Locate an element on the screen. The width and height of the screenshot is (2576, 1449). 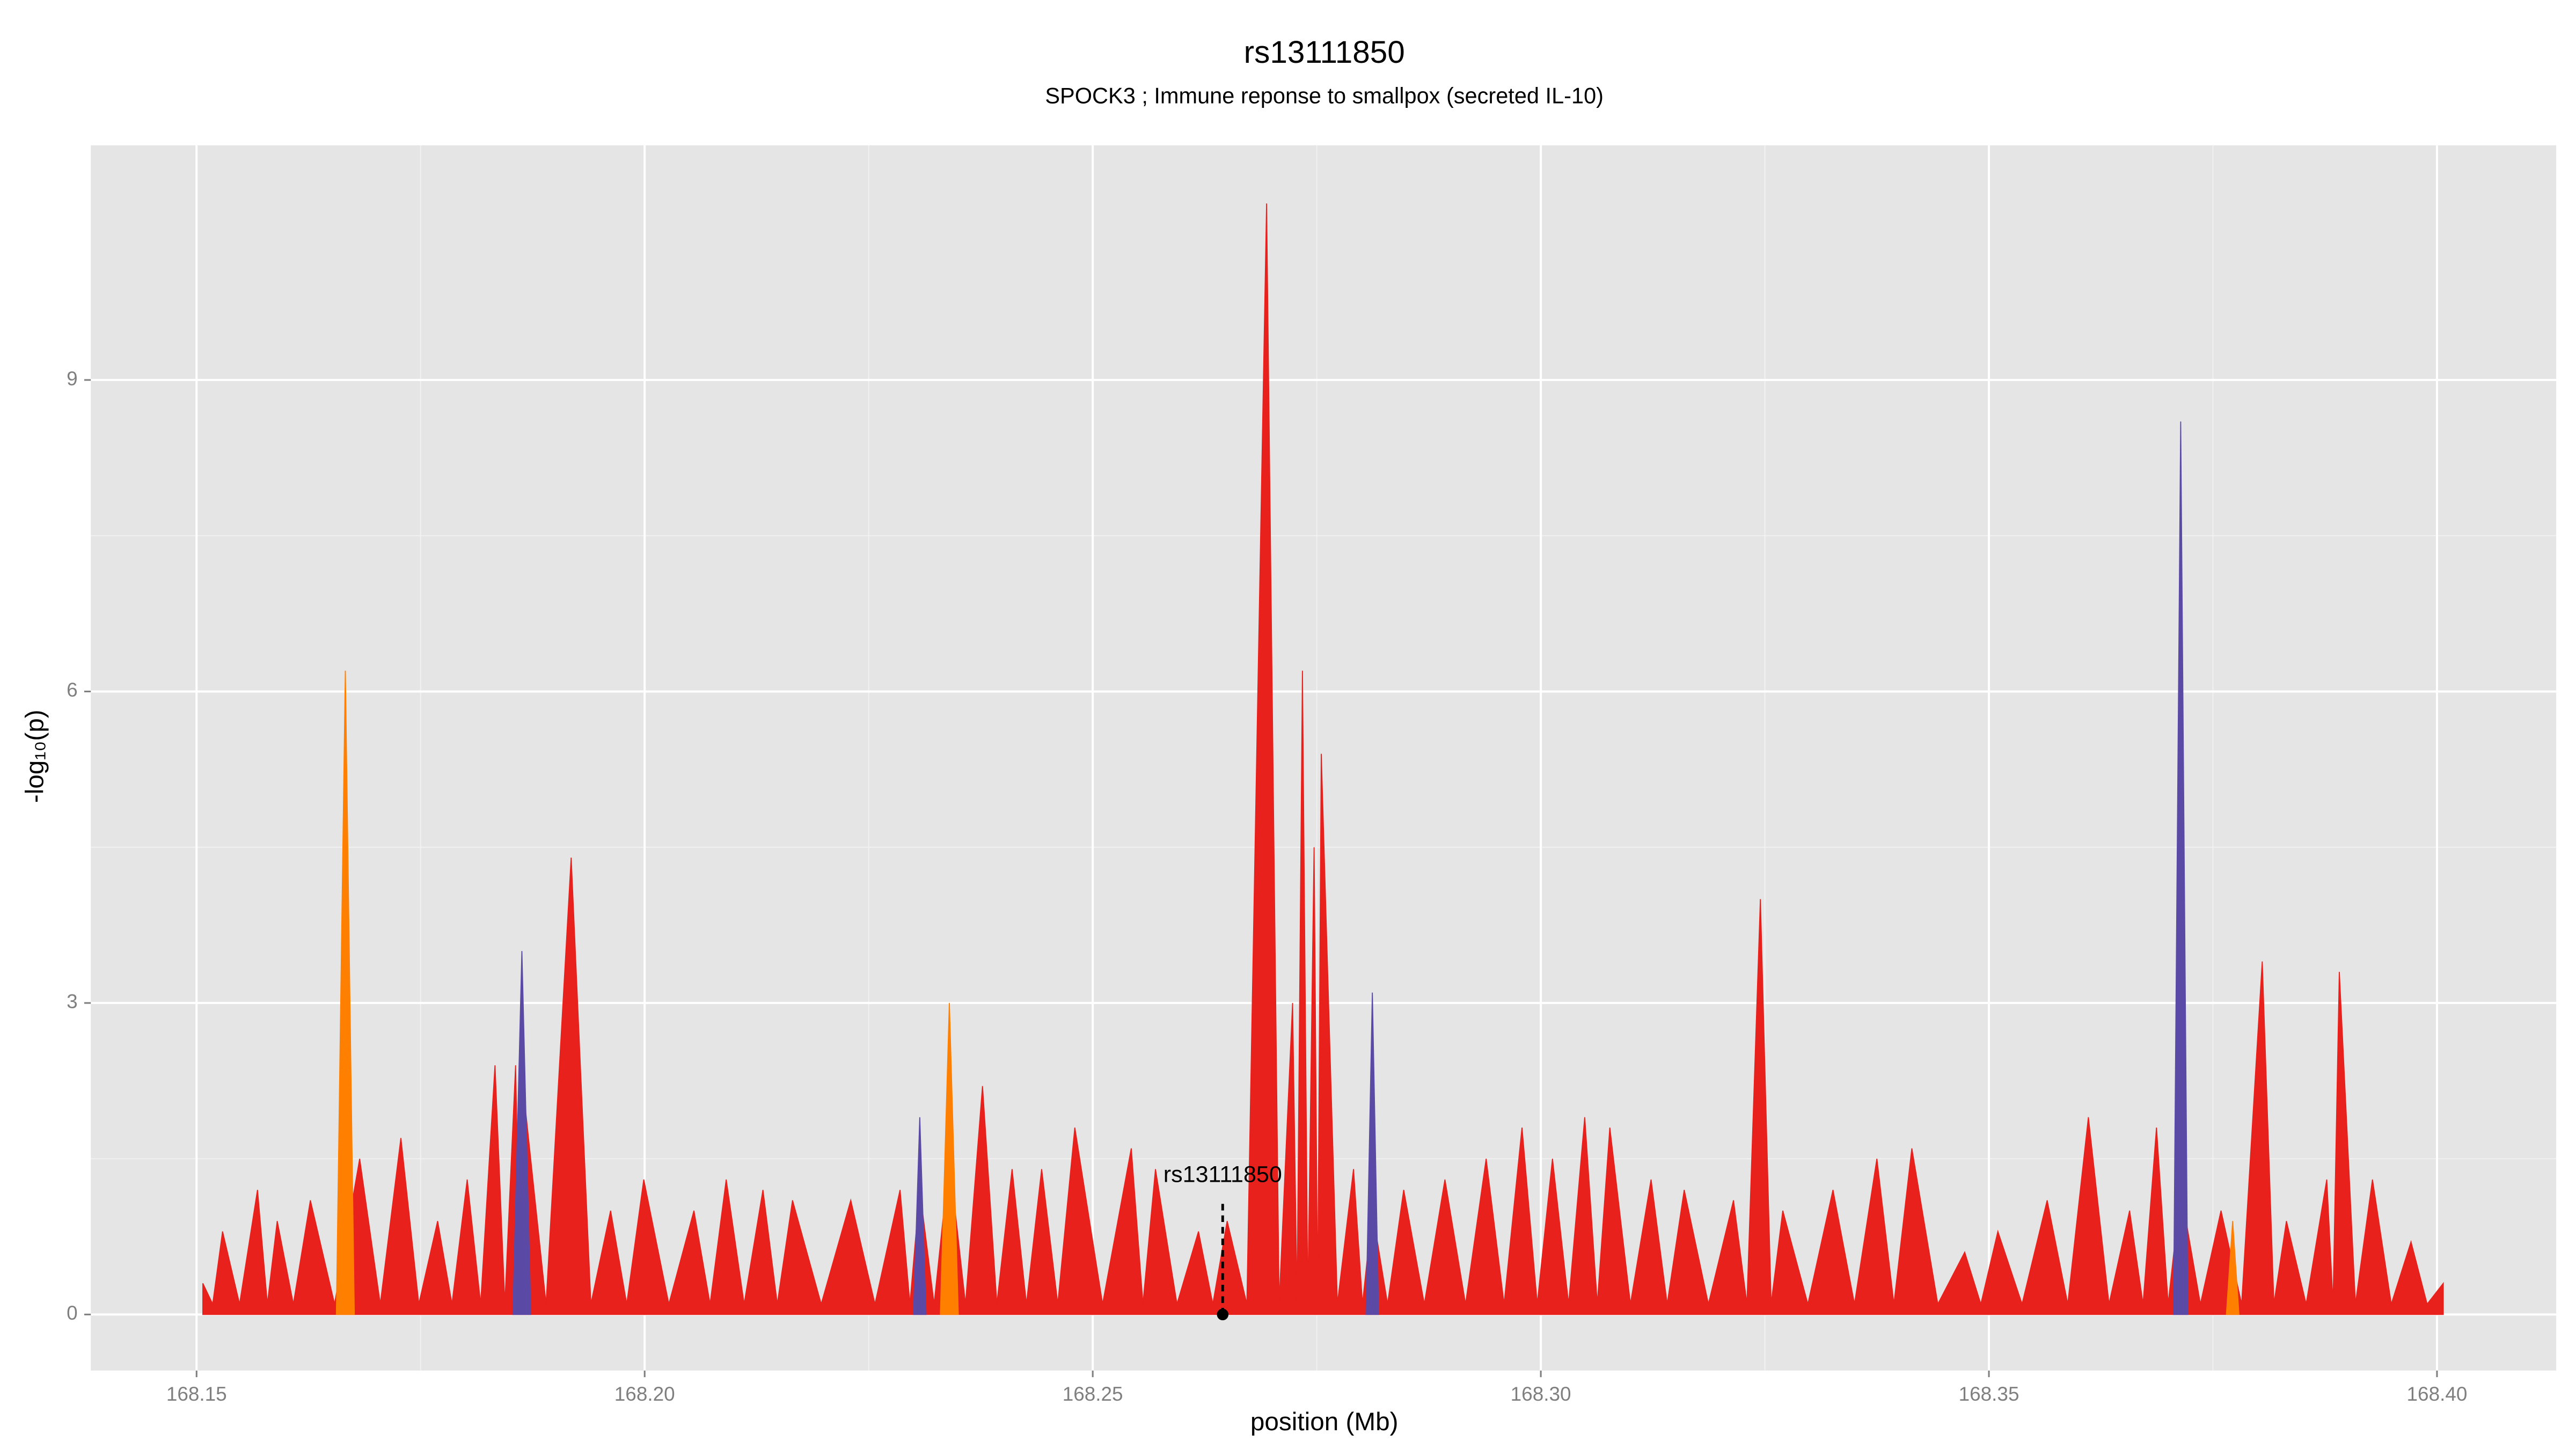
y-tick-label: 3 is located at coordinates (72, 1002).